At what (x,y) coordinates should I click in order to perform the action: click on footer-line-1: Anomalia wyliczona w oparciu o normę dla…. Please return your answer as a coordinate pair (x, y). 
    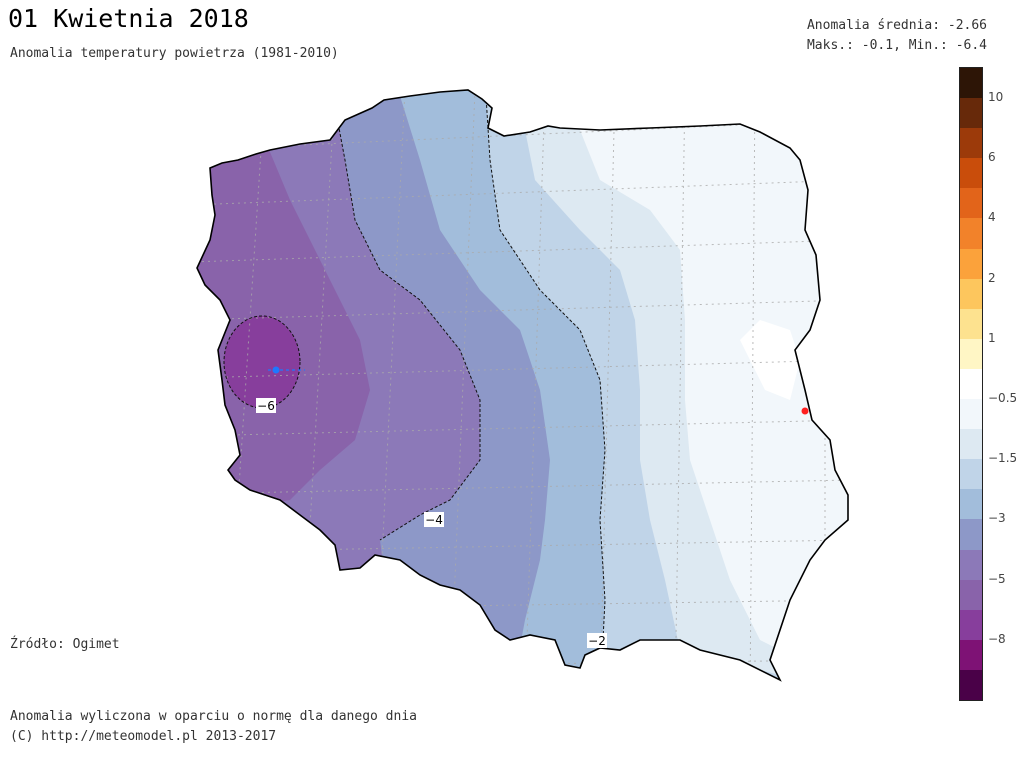
    Looking at the image, I should click on (213, 716).